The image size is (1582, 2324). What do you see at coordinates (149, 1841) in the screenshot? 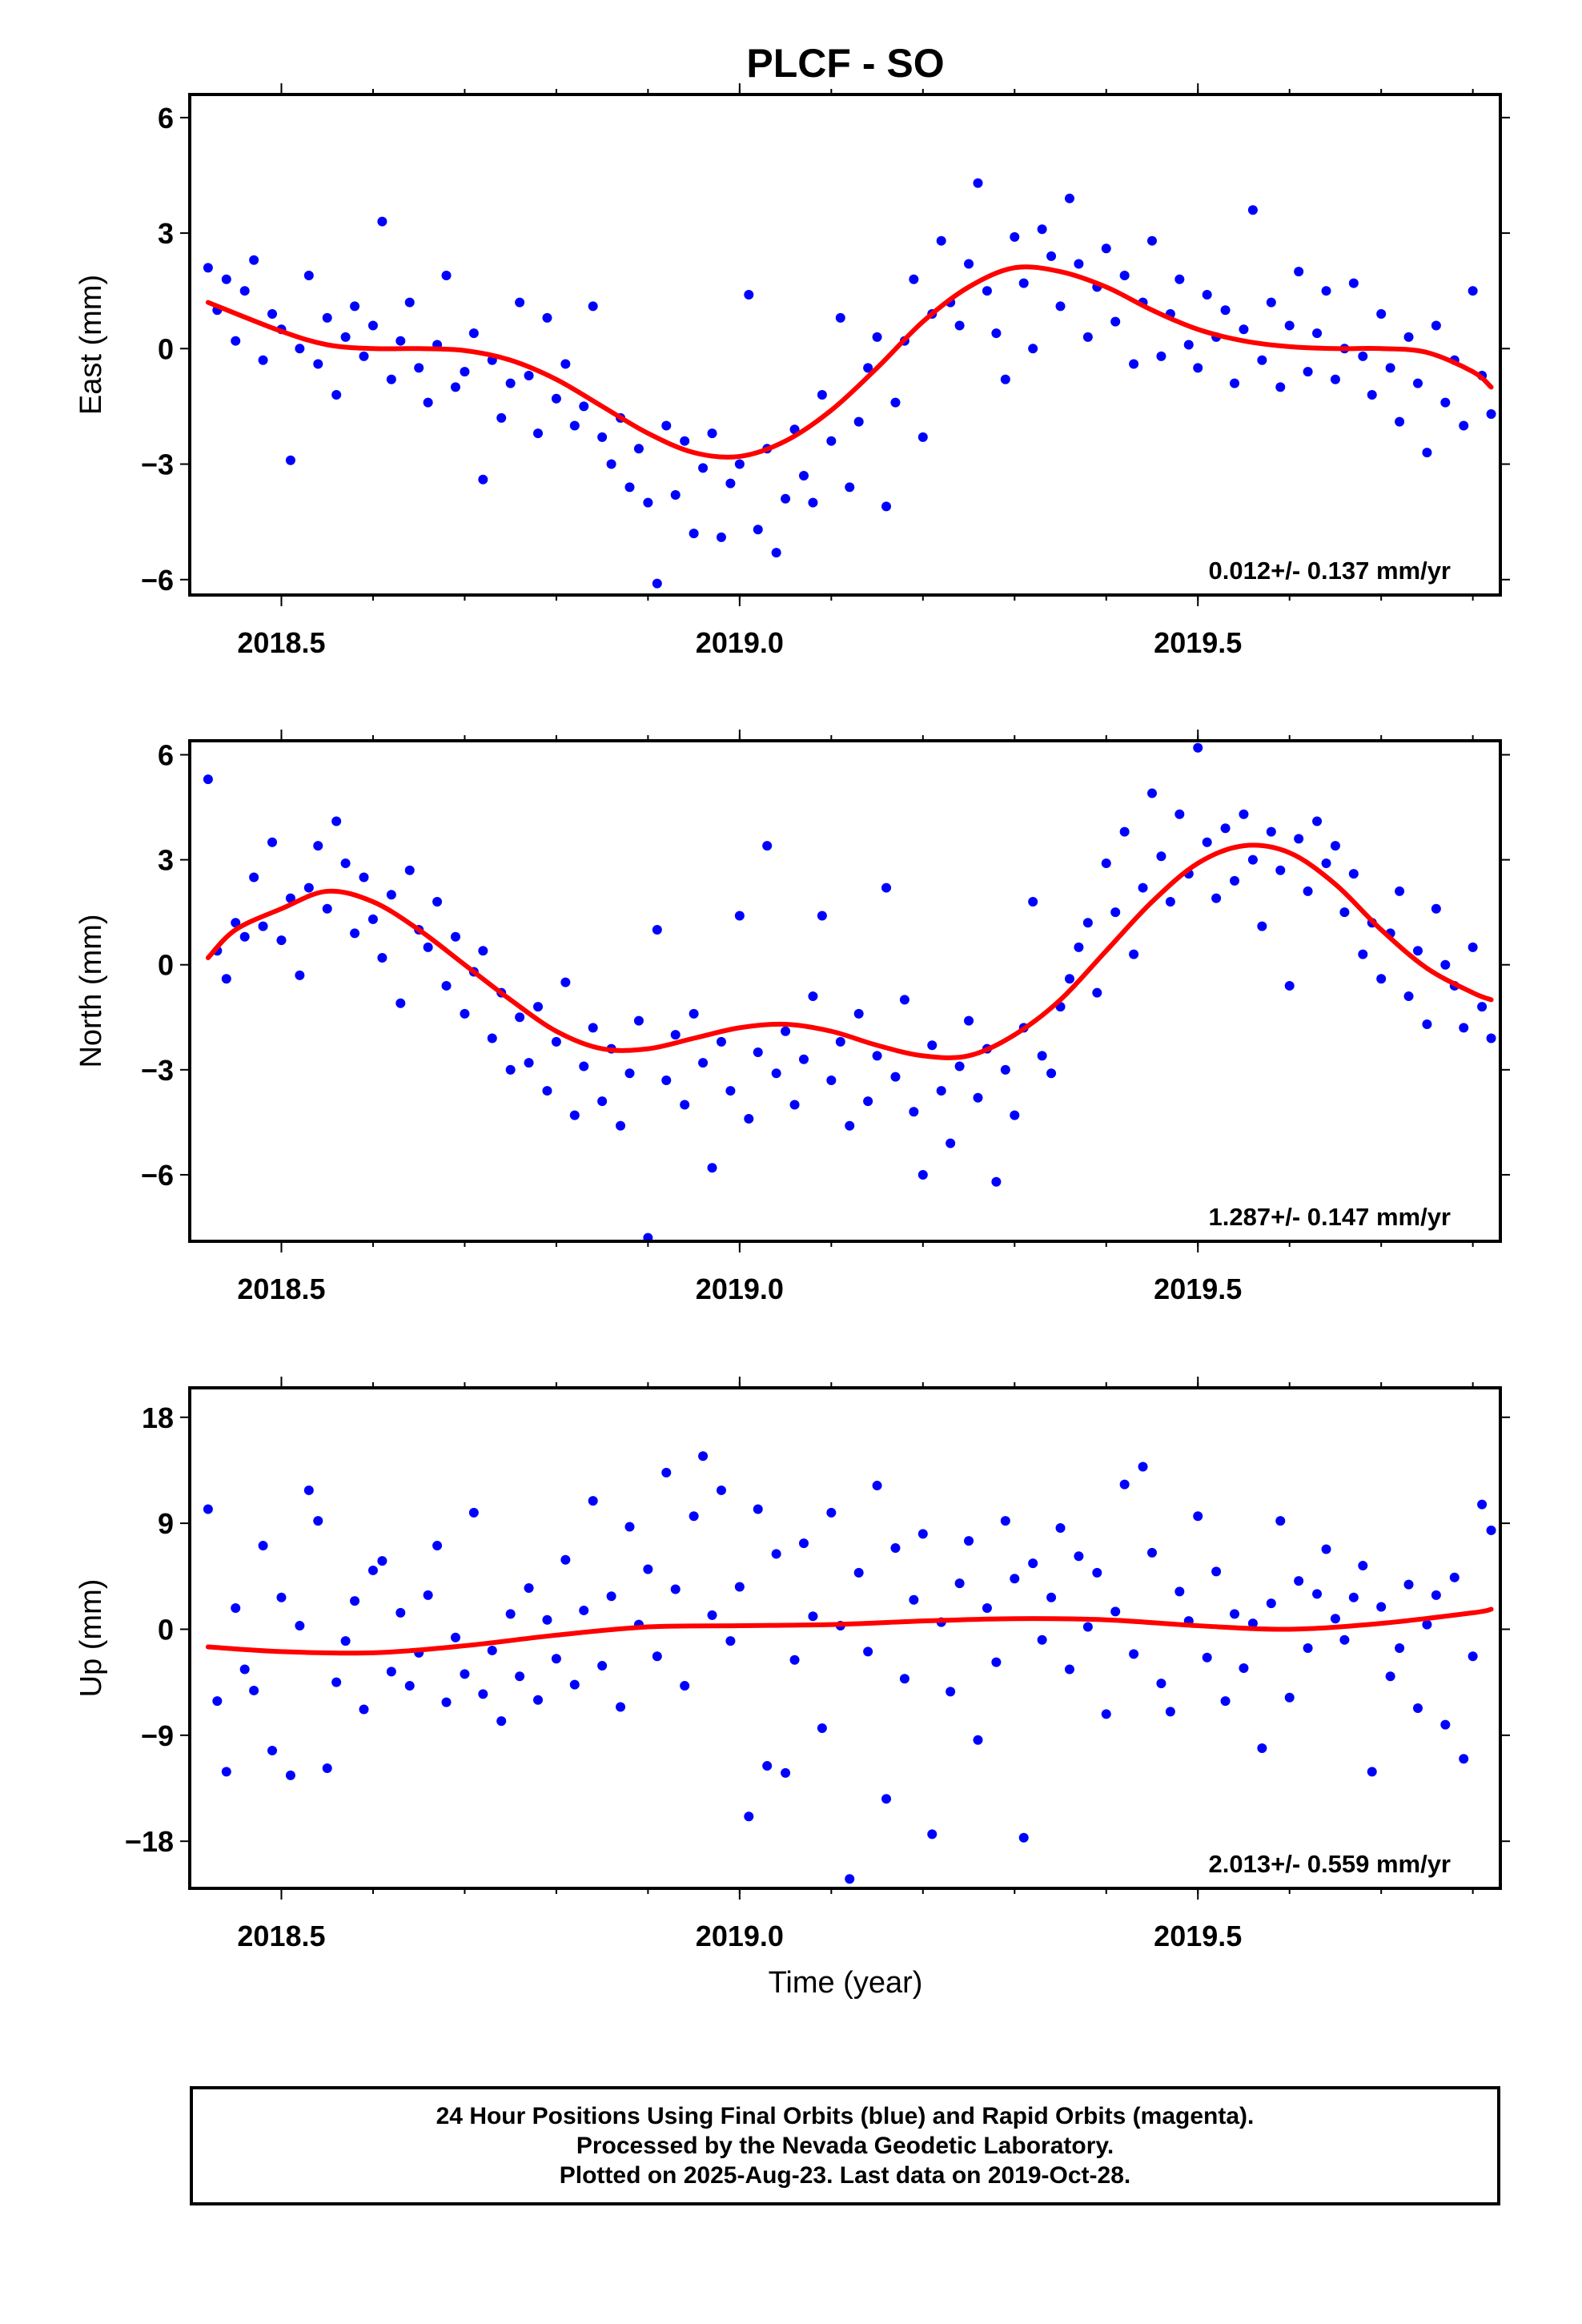
I see `up-ytick-label: −18` at bounding box center [149, 1841].